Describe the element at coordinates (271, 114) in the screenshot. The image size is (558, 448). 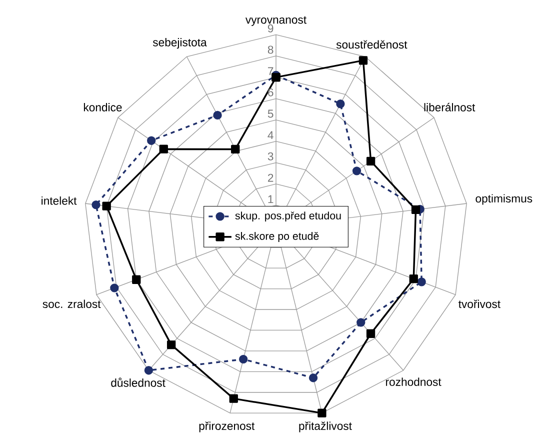
I see `y-tick-label: 5` at that location.